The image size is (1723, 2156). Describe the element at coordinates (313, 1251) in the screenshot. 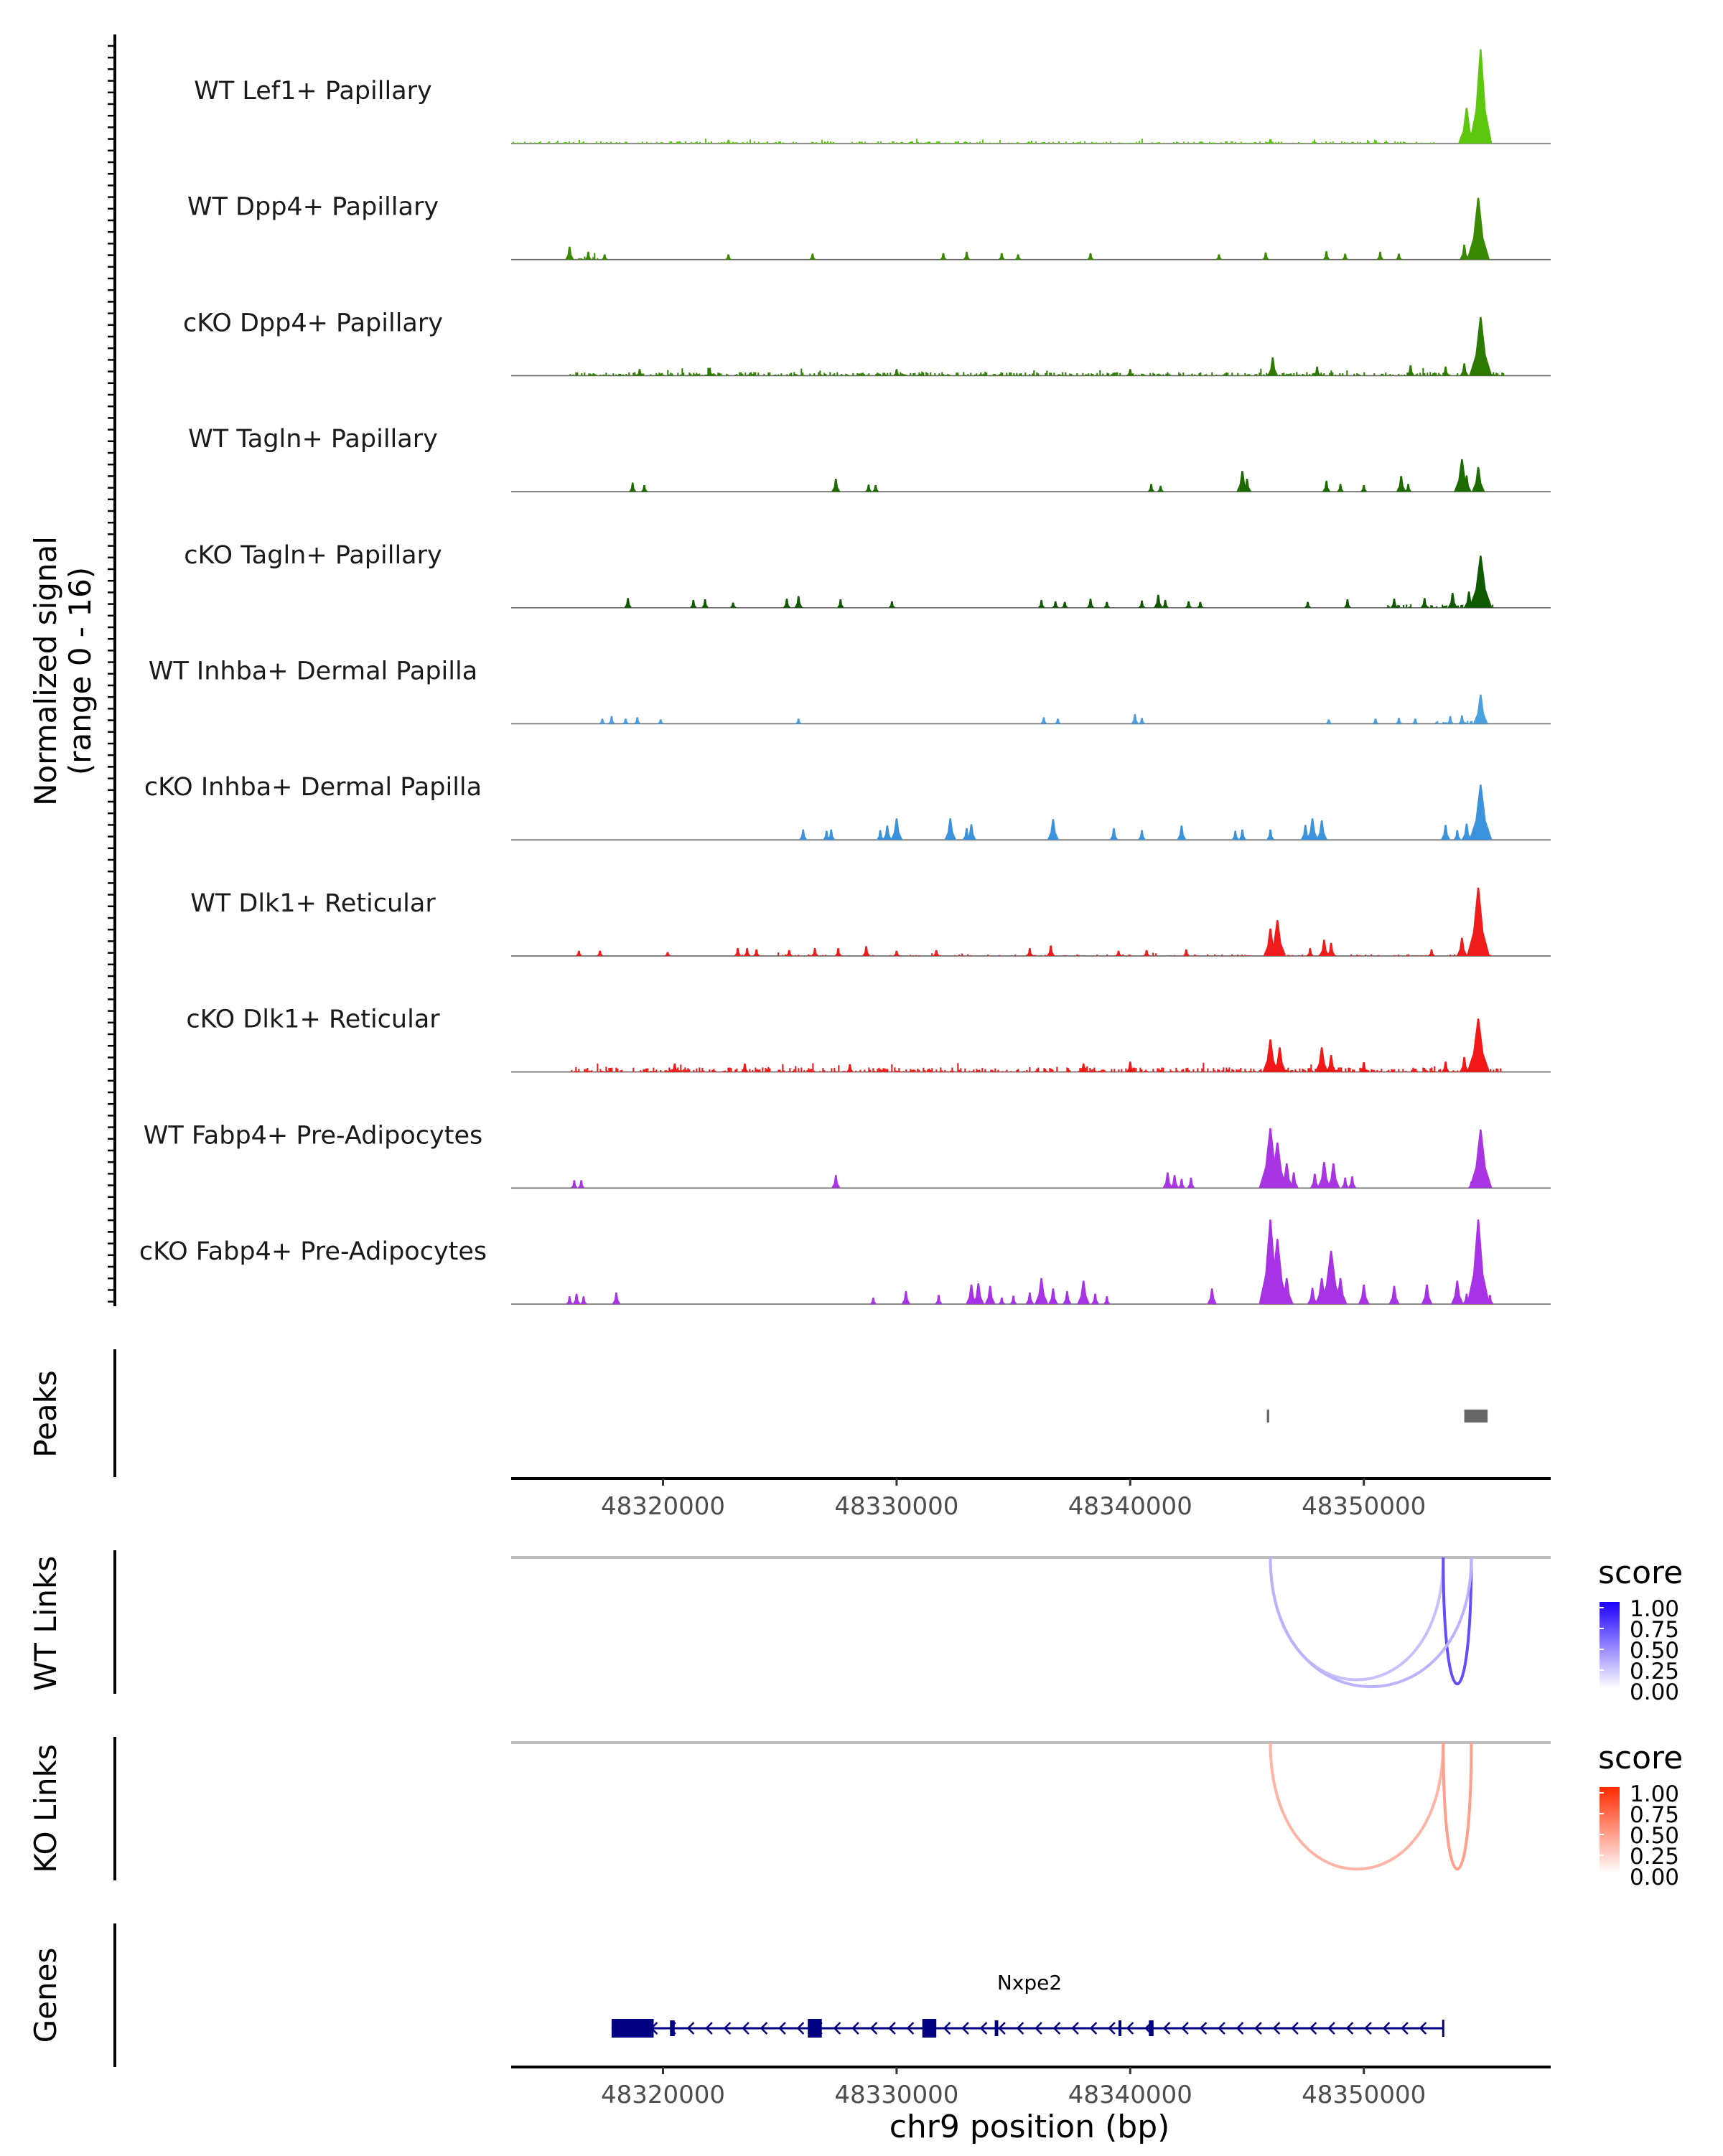

I see `track-label: cKO Fabp4+ Pre-Adipocytes` at that location.